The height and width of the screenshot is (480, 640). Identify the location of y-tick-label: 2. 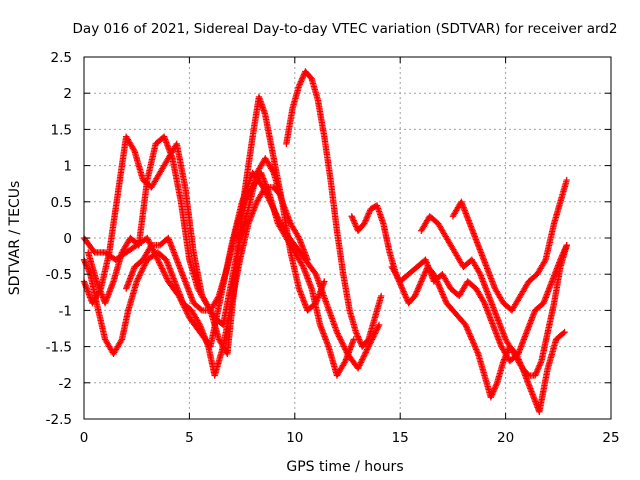
(67, 94).